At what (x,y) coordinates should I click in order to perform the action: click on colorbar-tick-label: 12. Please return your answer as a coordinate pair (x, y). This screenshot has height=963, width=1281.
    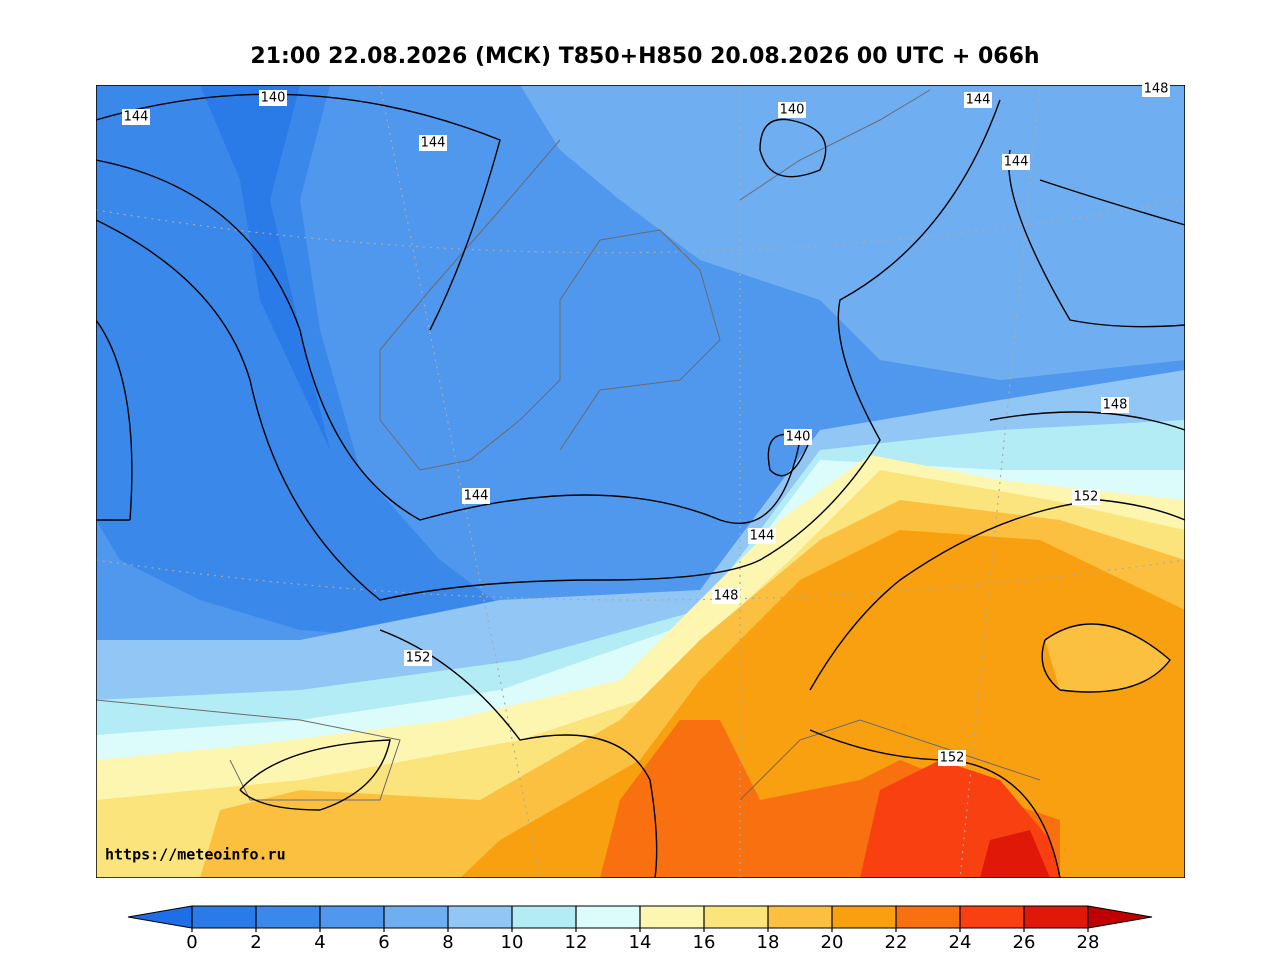
    Looking at the image, I should click on (576, 942).